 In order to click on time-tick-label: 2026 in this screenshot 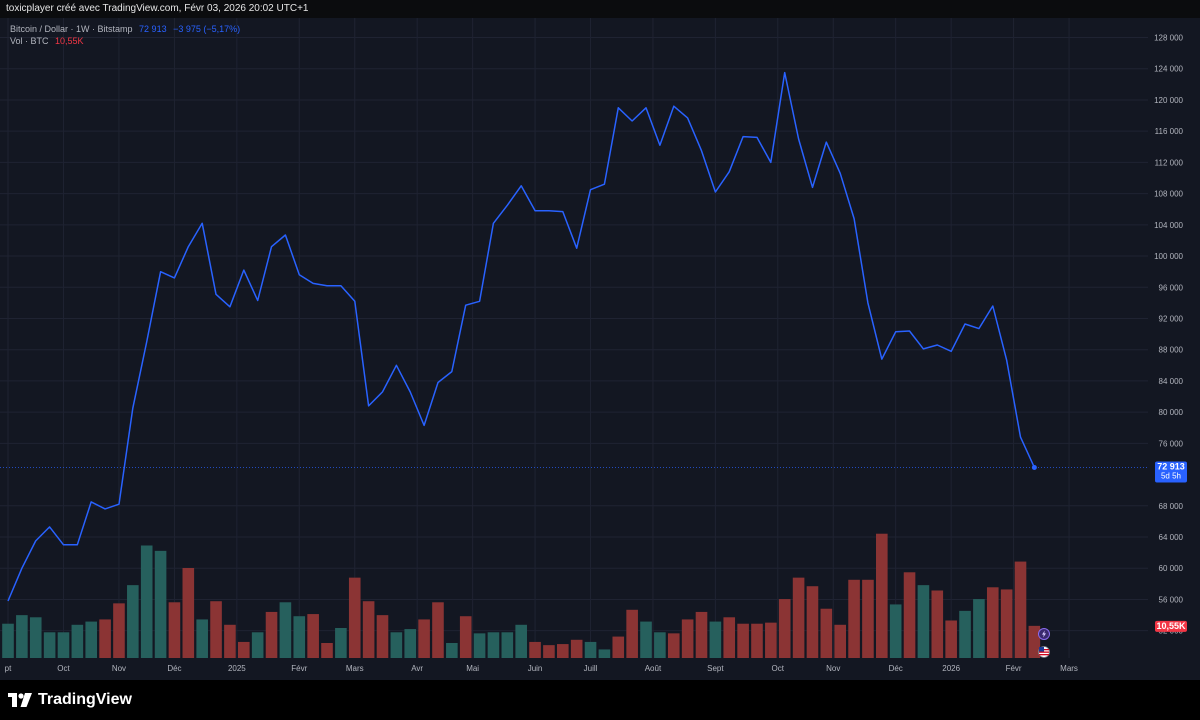, I will do `click(951, 668)`.